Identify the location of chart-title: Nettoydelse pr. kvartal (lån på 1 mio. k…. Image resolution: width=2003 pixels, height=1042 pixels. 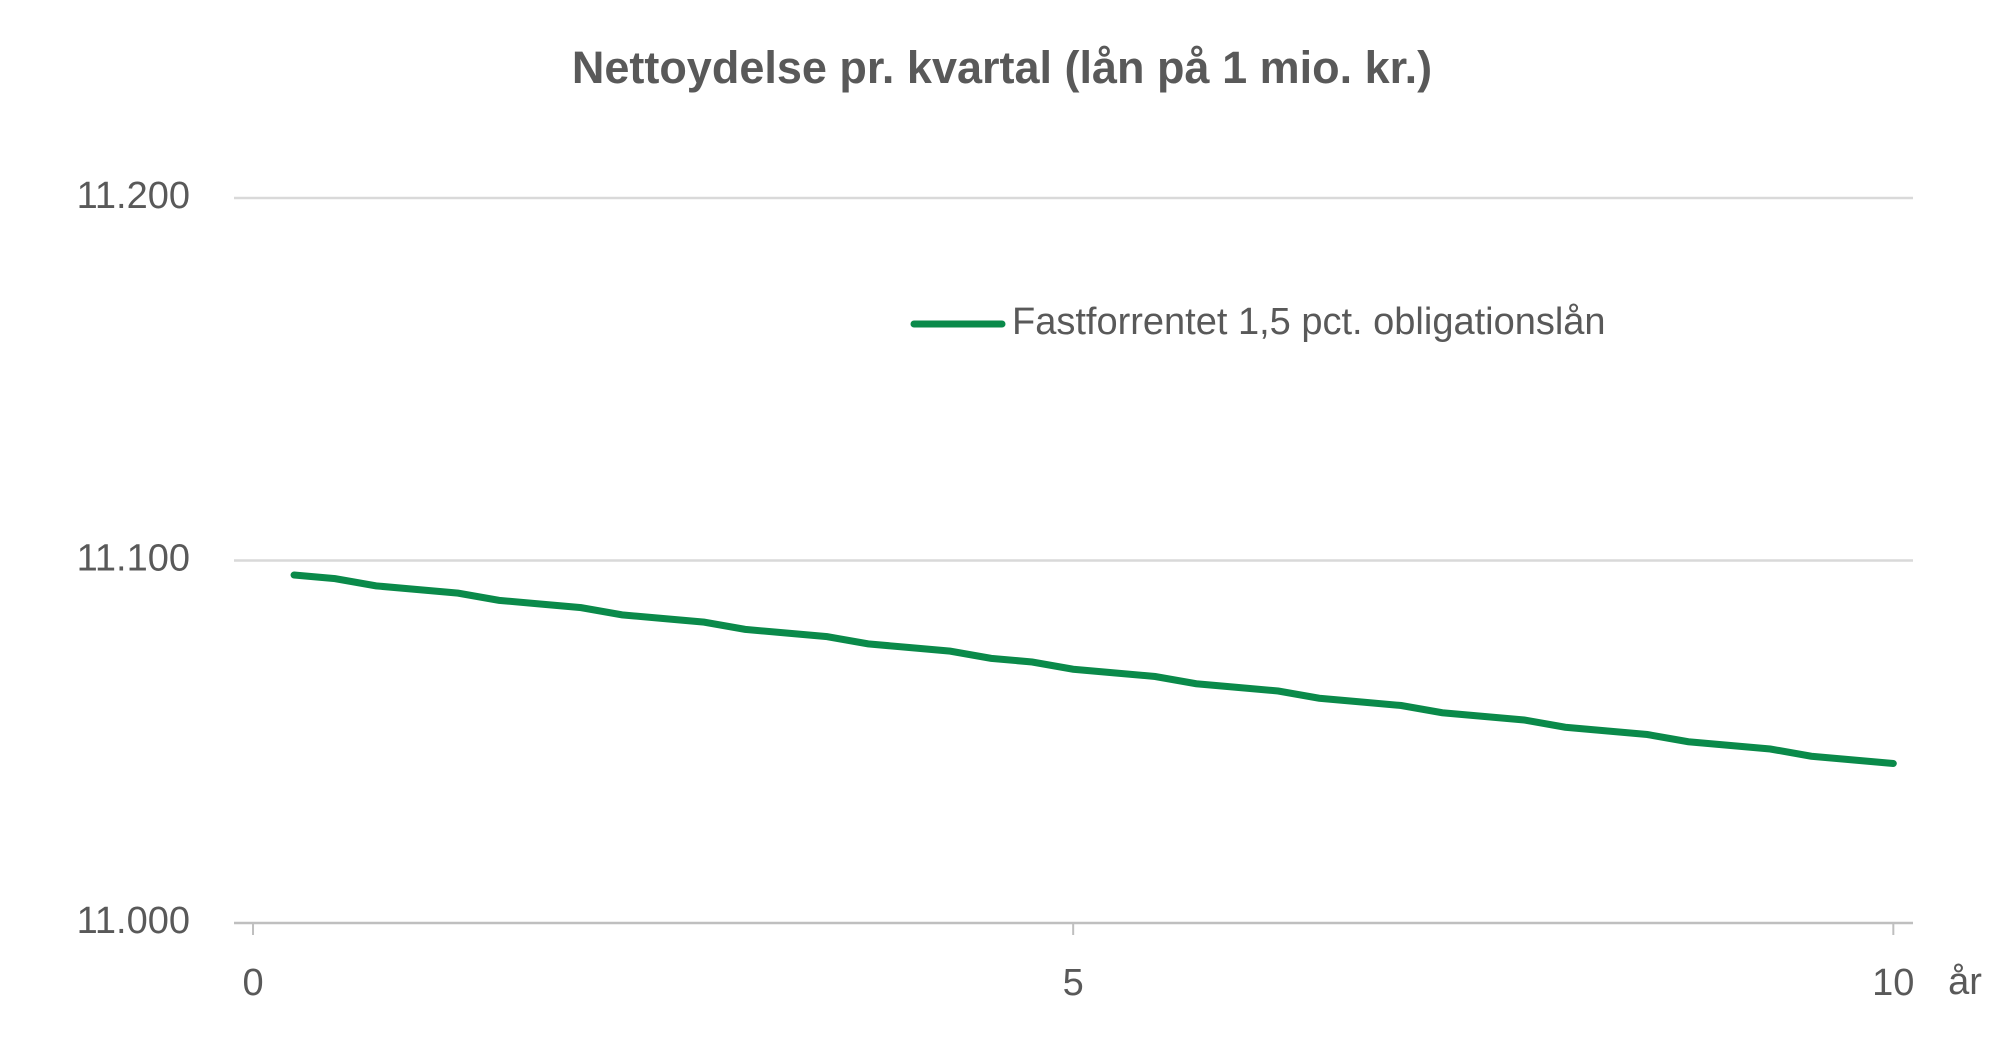
(1002, 67).